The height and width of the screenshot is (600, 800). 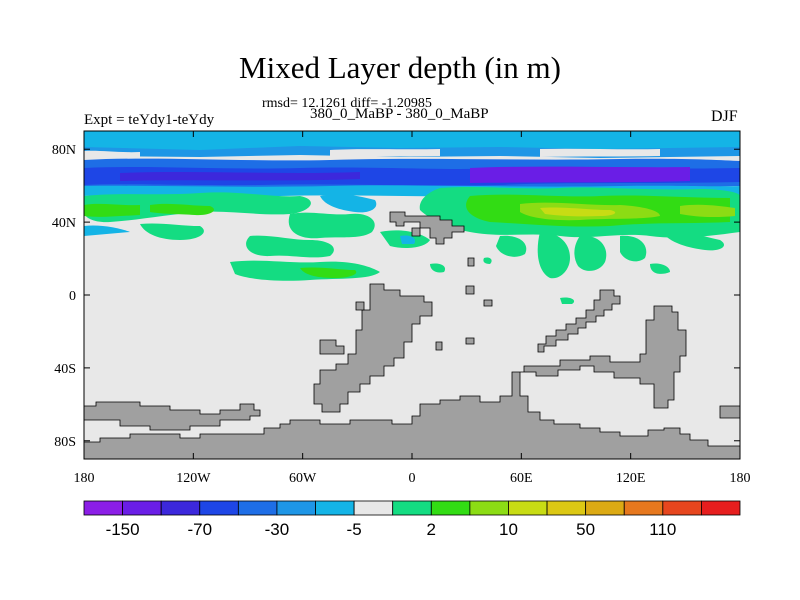 What do you see at coordinates (431, 529) in the screenshot?
I see `colorbar-label: 2` at bounding box center [431, 529].